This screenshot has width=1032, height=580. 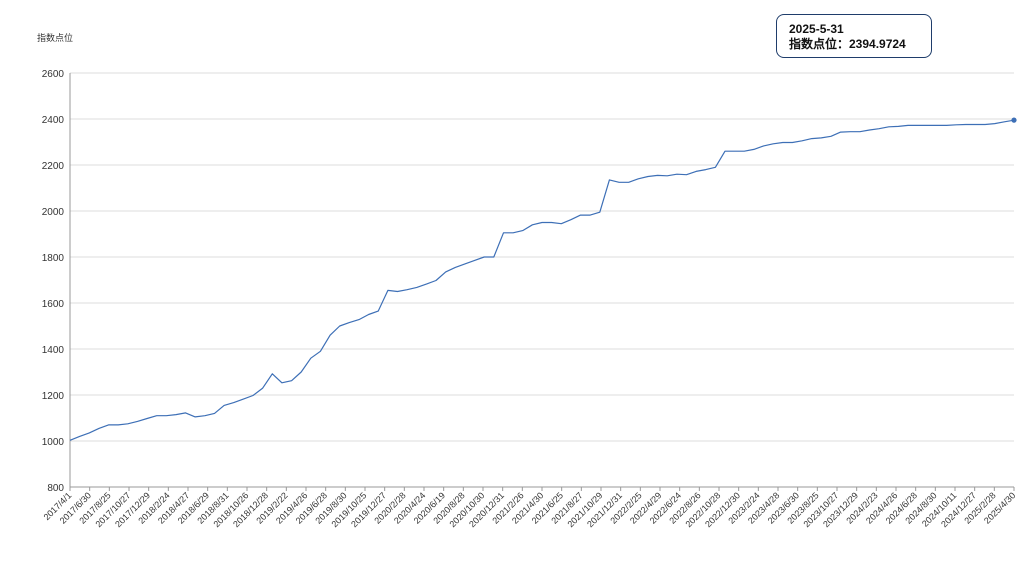 I want to click on y-axis-label: 指数点位, so click(x=55, y=37).